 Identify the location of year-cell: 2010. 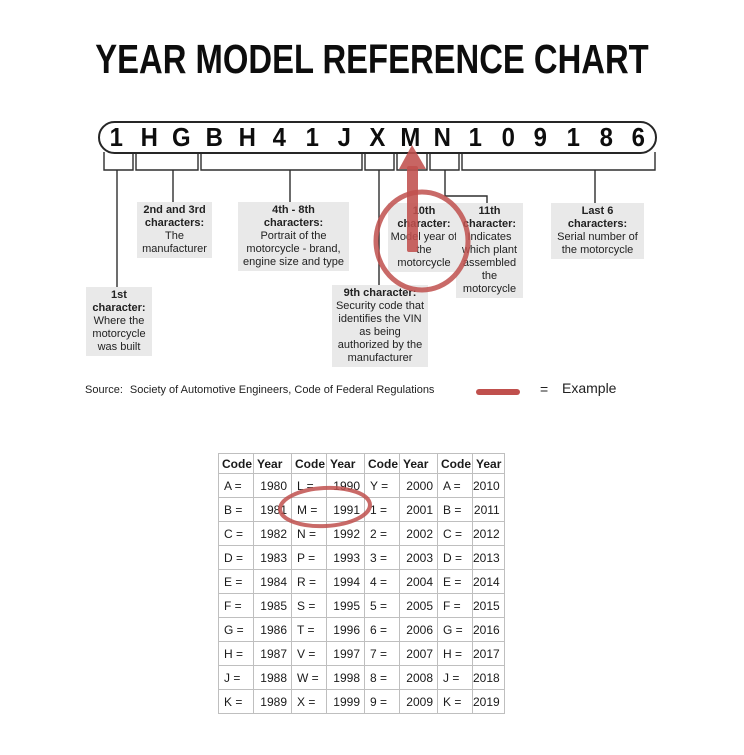
(488, 485).